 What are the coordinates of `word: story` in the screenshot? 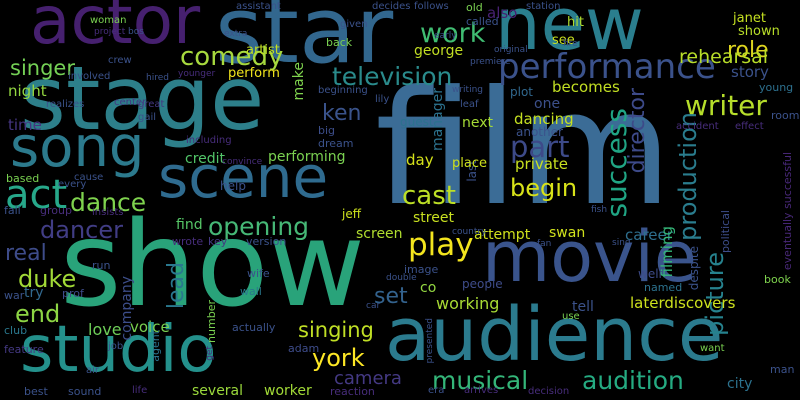 It's located at (750, 72).